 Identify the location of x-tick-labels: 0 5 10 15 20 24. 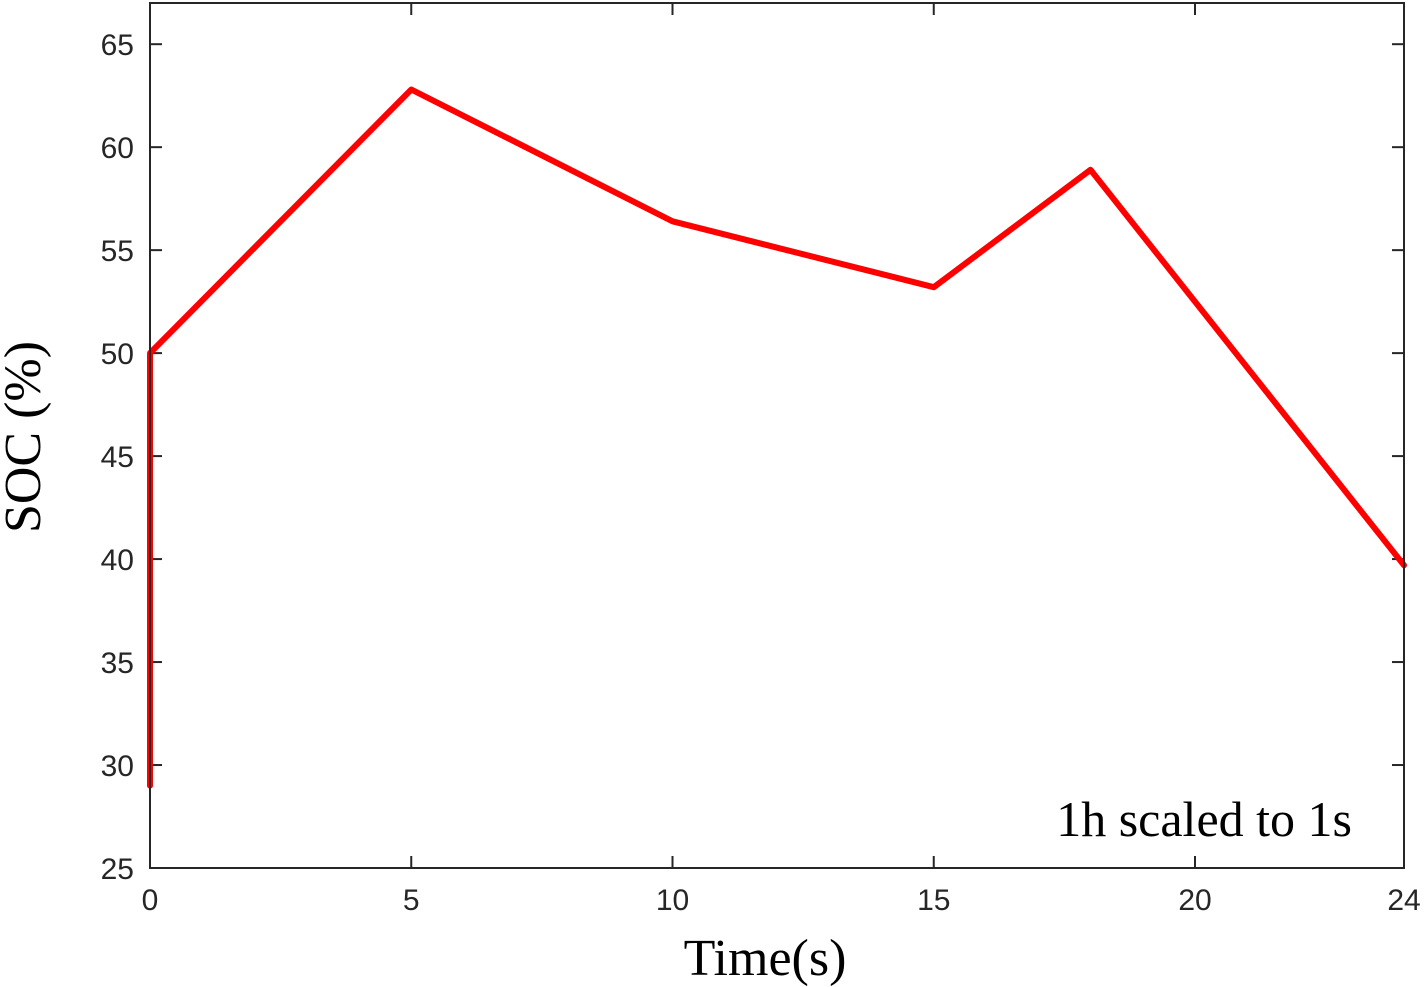
(781, 900).